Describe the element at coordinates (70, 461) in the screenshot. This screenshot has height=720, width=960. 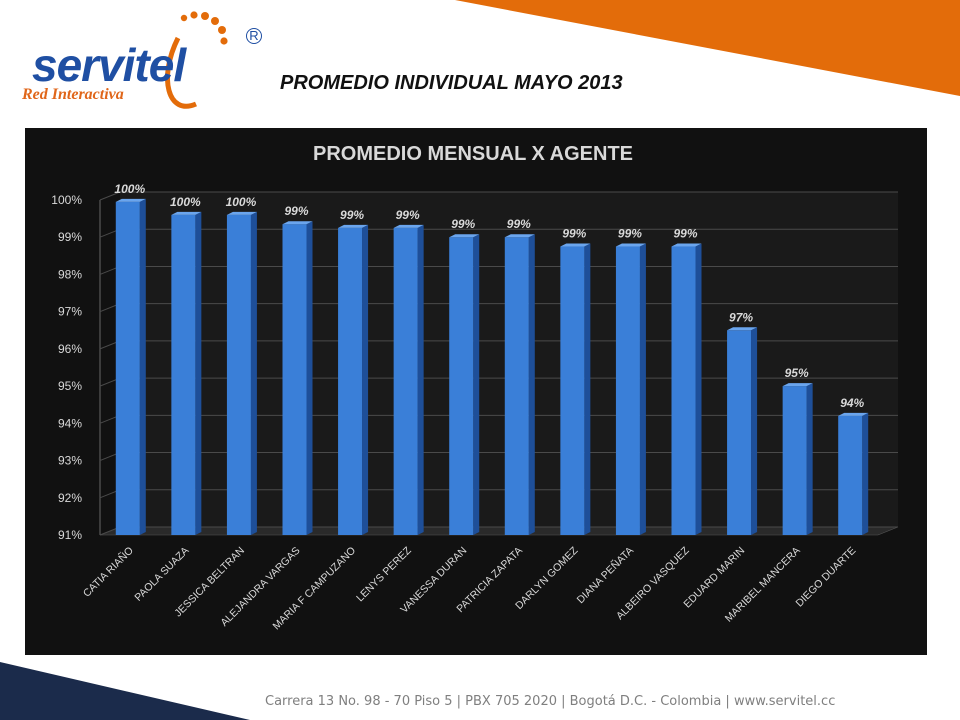
I see `y-tick-label: 93%` at that location.